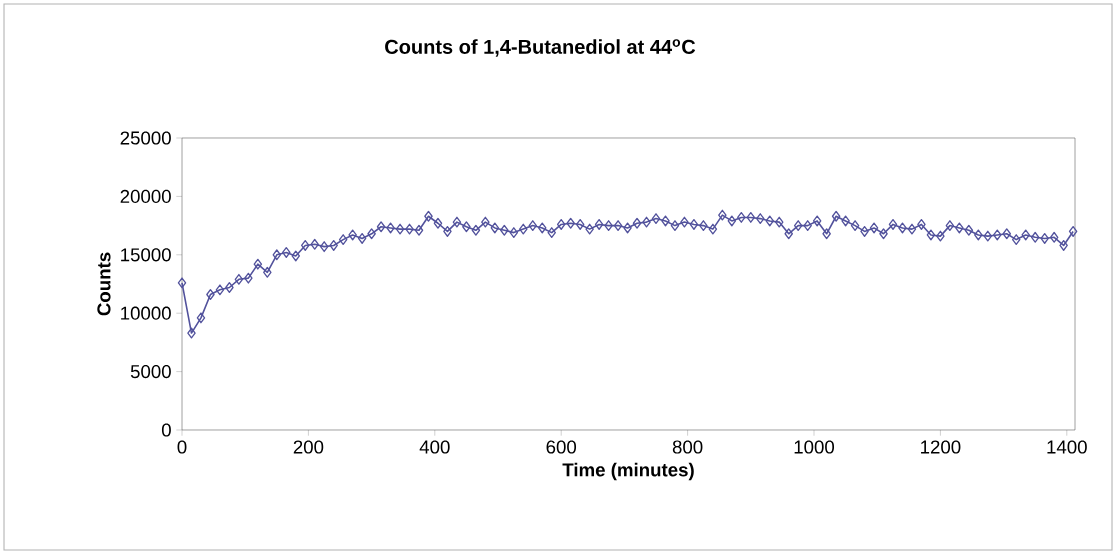  What do you see at coordinates (434, 447) in the screenshot?
I see `x-tick-label: 400` at bounding box center [434, 447].